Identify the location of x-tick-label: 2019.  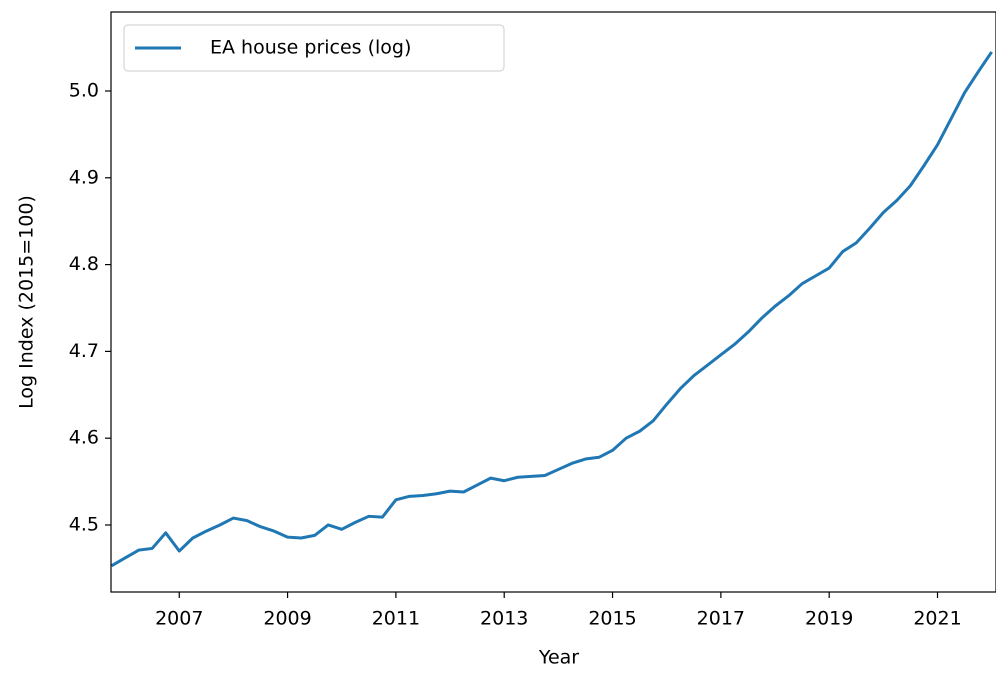
(829, 619).